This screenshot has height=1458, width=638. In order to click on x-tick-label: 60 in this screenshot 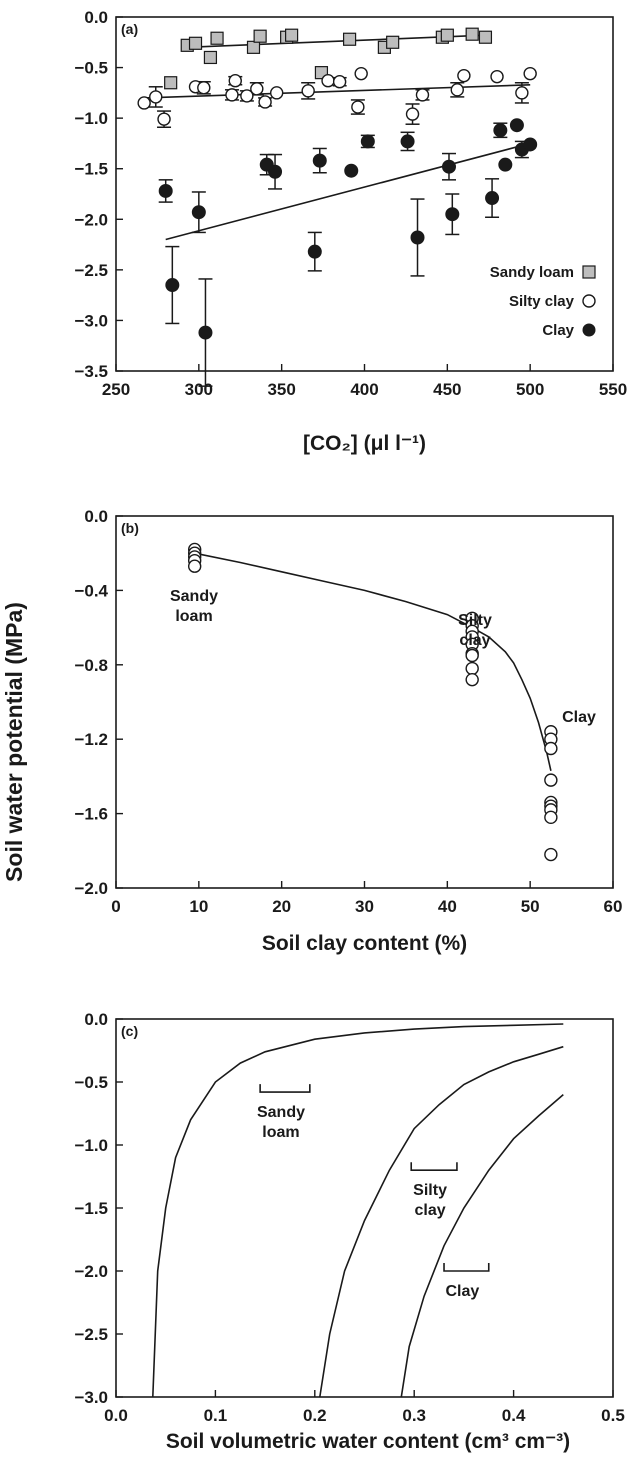, I will do `click(613, 906)`.